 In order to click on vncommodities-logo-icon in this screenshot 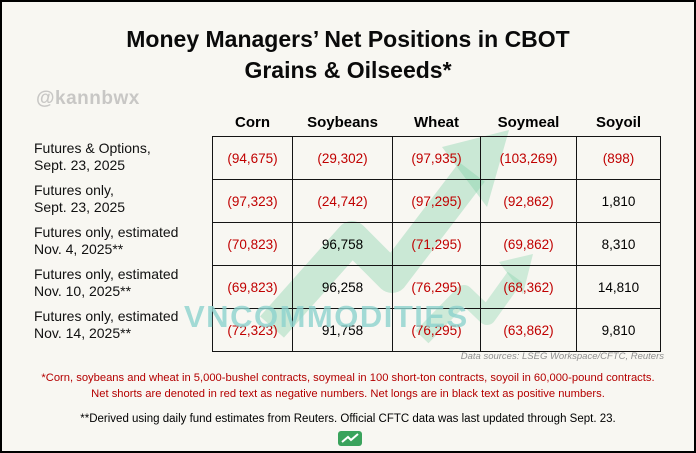, I will do `click(350, 441)`.